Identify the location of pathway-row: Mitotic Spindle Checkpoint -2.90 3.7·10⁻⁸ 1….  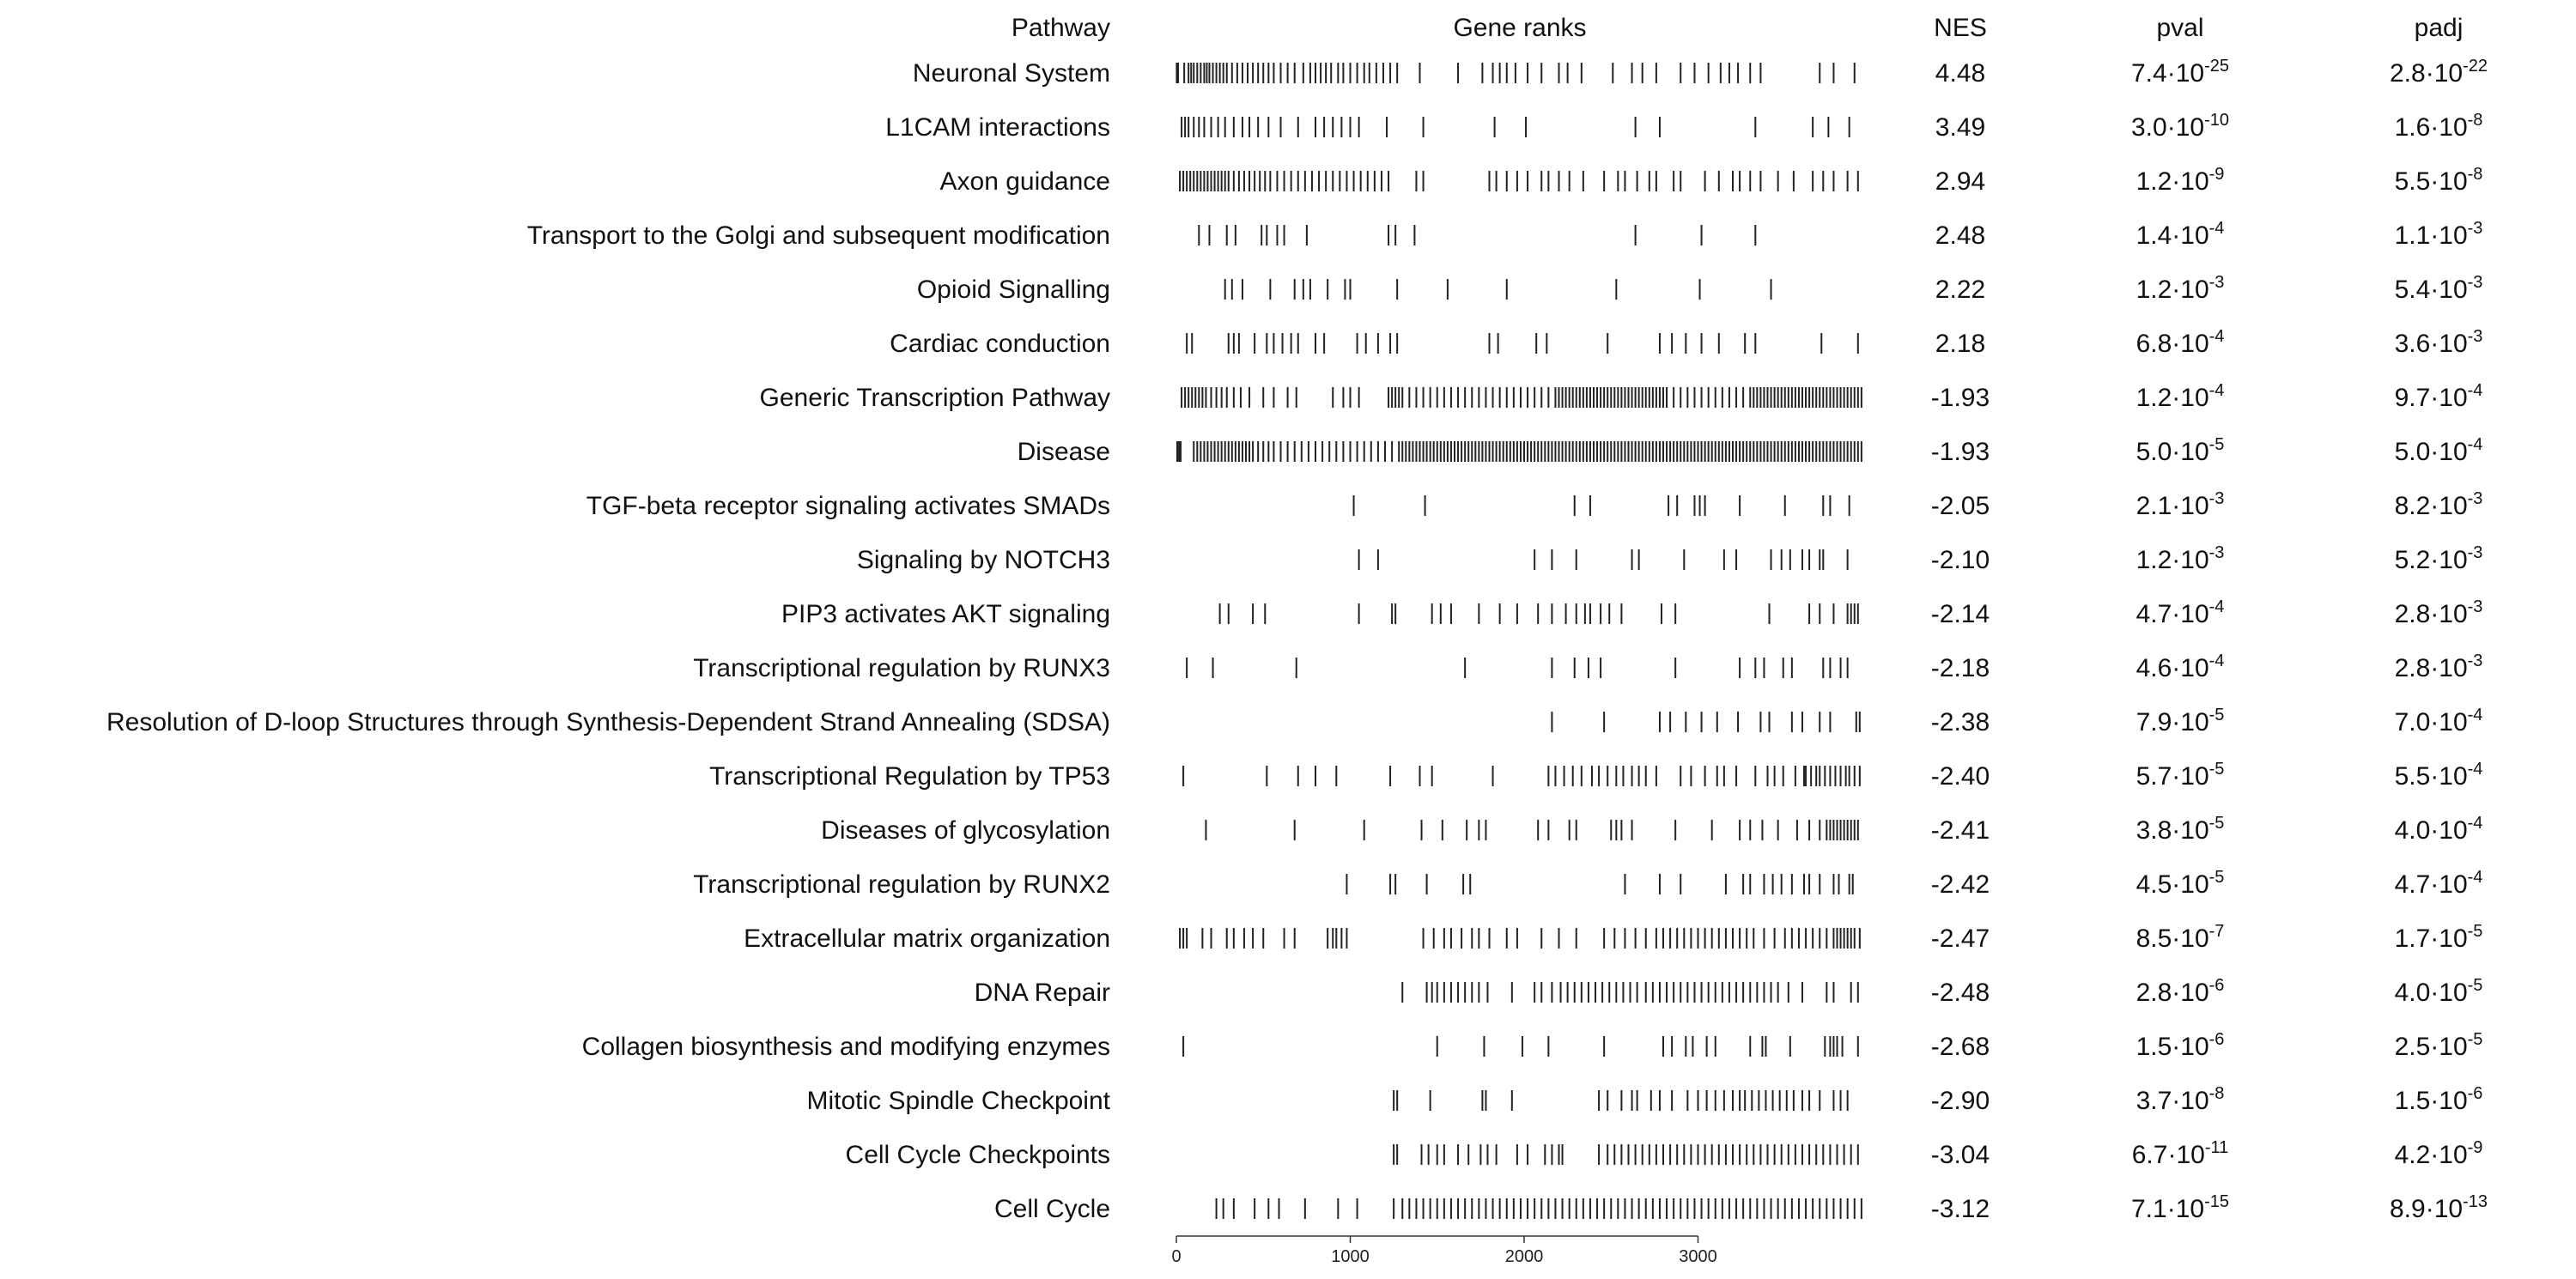
(1644, 1099).